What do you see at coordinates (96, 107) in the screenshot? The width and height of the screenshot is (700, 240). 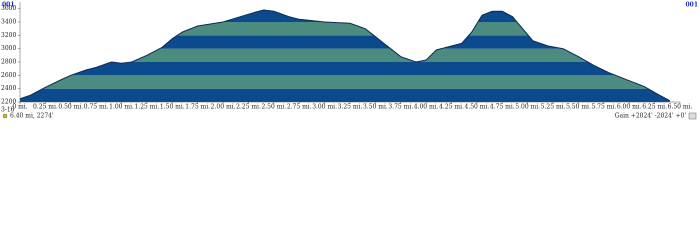 I see `x-tick-label: 0.75 mi.` at bounding box center [96, 107].